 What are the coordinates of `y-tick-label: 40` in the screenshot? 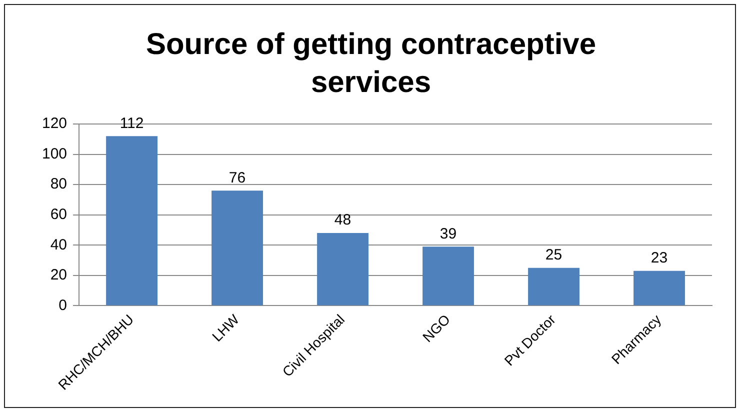 It's located at (59, 245).